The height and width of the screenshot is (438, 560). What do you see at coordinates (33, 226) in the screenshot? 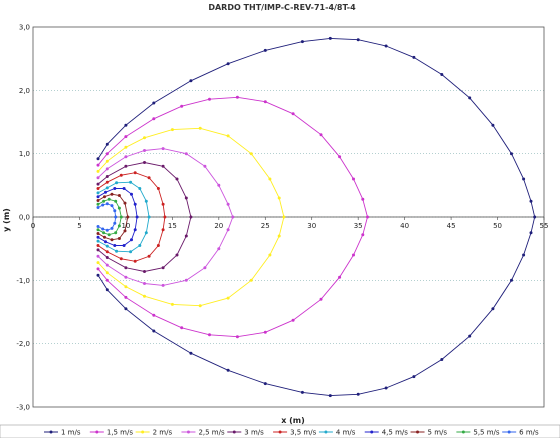
I see `x-tick-label: 0` at bounding box center [33, 226].